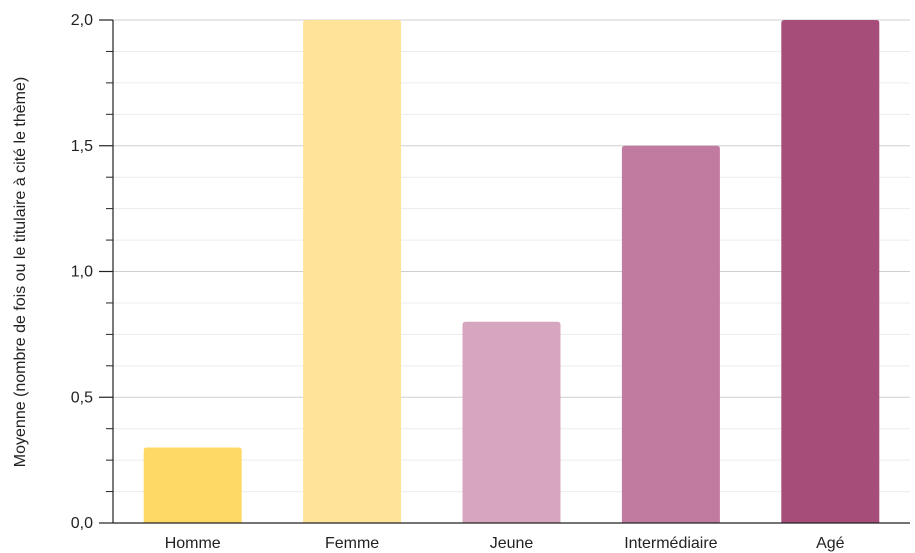 Image resolution: width=915 pixels, height=553 pixels. I want to click on bar-age, so click(830, 271).